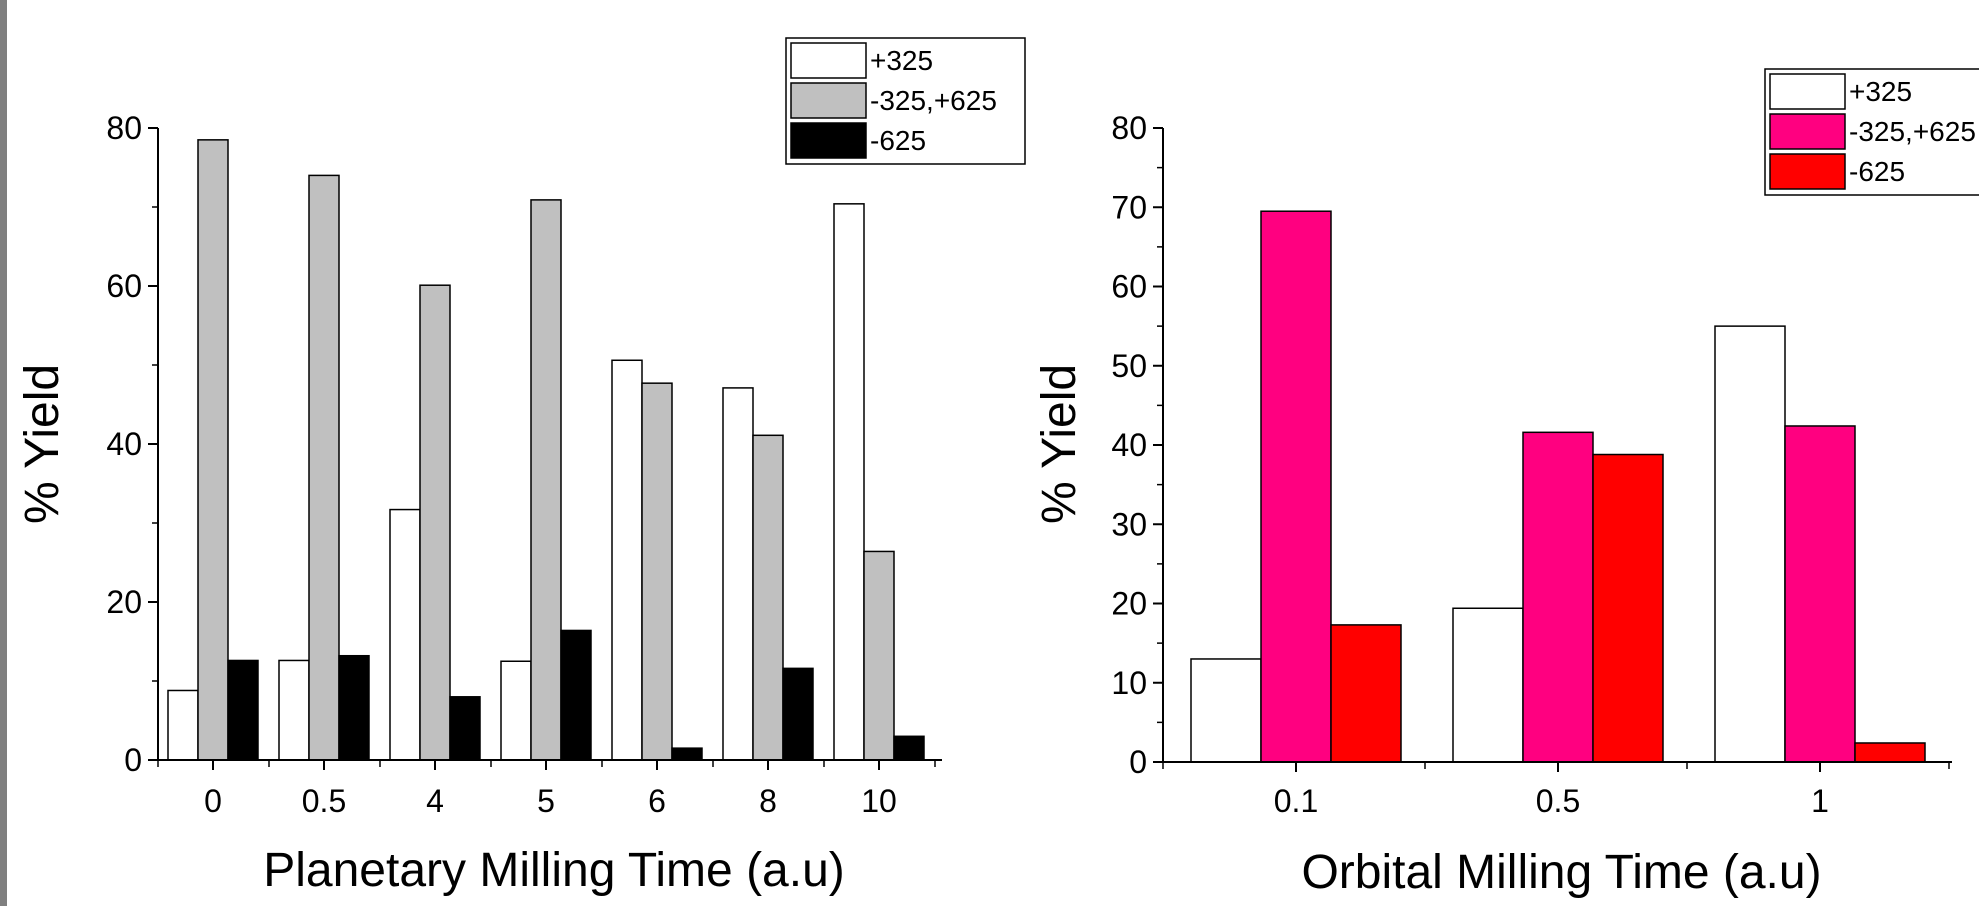  Describe the element at coordinates (1820, 594) in the screenshot. I see `bar--325,+625-1` at that location.